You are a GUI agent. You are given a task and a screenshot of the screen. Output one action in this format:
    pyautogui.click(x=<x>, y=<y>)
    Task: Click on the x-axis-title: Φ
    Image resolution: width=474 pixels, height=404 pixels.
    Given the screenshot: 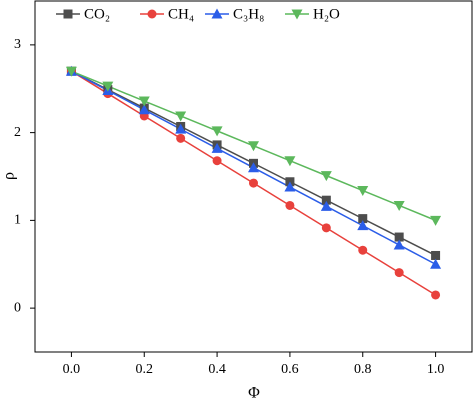 What is the action you would take?
    pyautogui.click(x=254, y=393)
    